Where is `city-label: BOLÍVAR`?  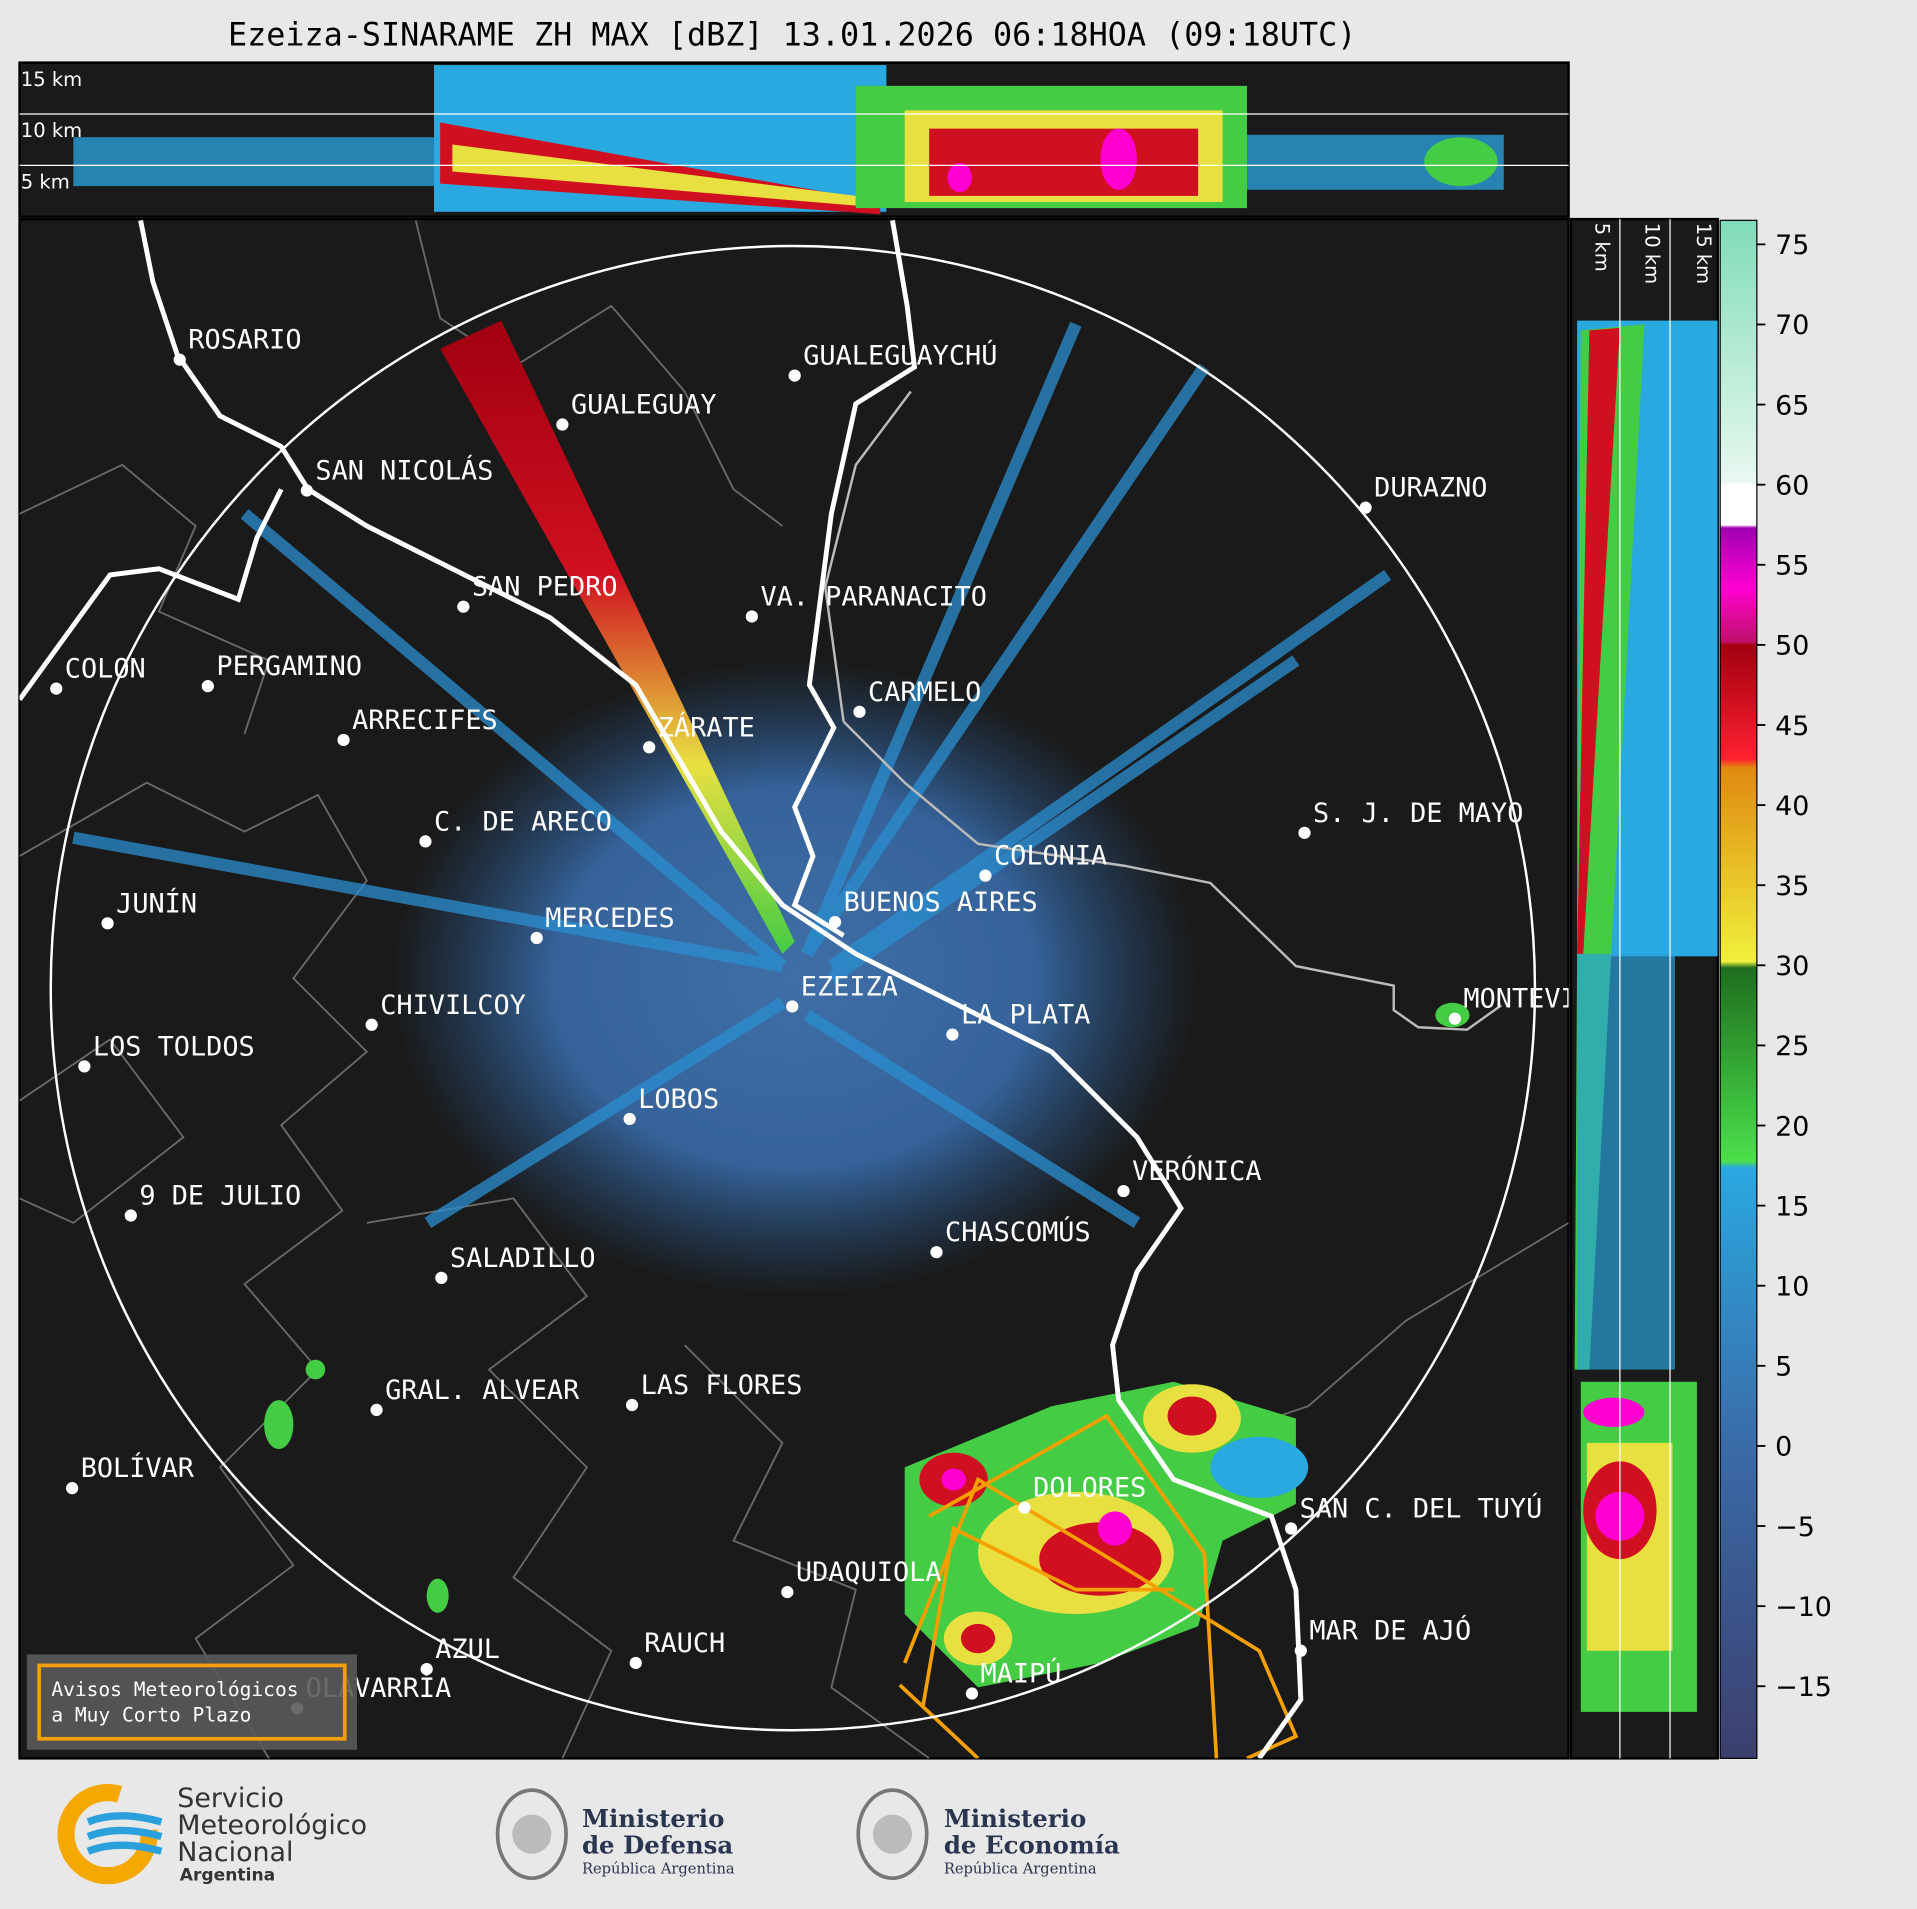
city-label: BOLÍVAR is located at coordinates (138, 1468).